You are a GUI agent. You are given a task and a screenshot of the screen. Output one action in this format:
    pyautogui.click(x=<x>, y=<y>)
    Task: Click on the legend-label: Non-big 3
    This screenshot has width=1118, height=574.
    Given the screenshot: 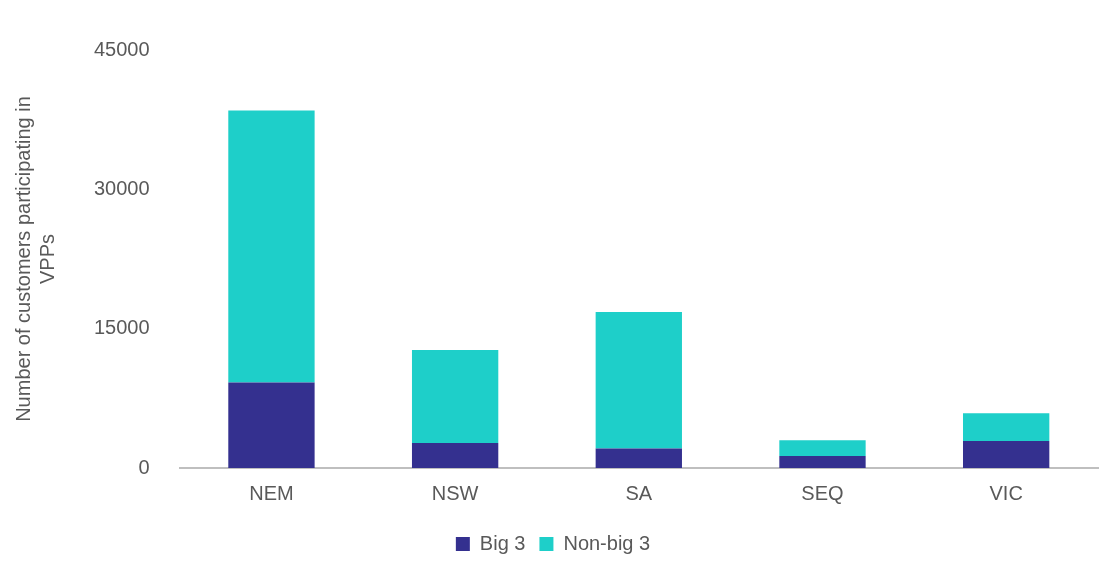 What is the action you would take?
    pyautogui.click(x=607, y=542)
    